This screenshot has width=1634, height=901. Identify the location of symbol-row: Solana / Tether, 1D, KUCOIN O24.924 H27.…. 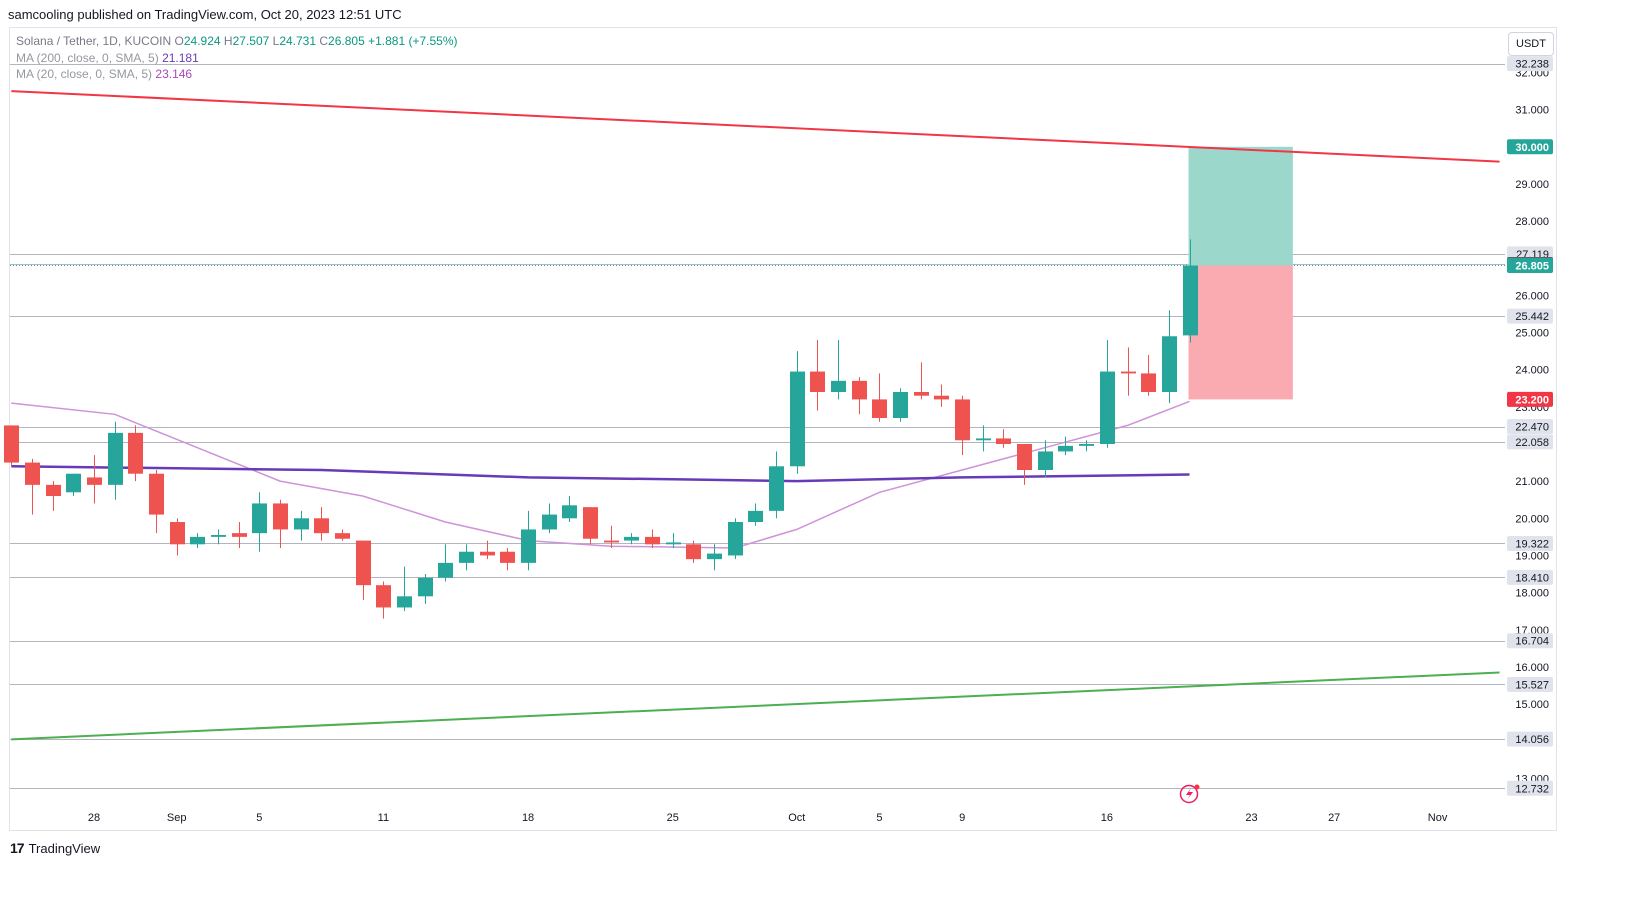
(237, 41).